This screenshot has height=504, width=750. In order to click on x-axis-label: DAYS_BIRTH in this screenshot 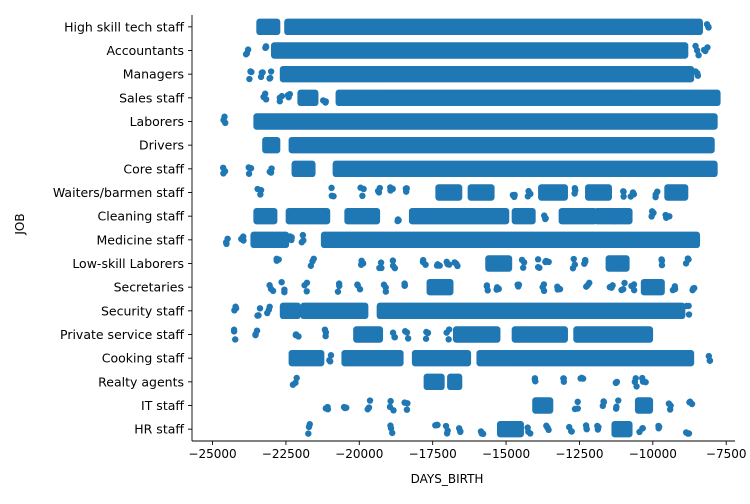, I will do `click(447, 479)`.